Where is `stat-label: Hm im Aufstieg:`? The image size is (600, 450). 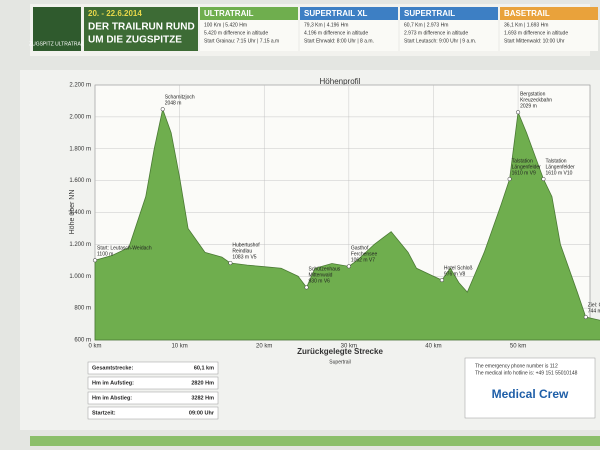
stat-label: Hm im Aufstieg: is located at coordinates (113, 383).